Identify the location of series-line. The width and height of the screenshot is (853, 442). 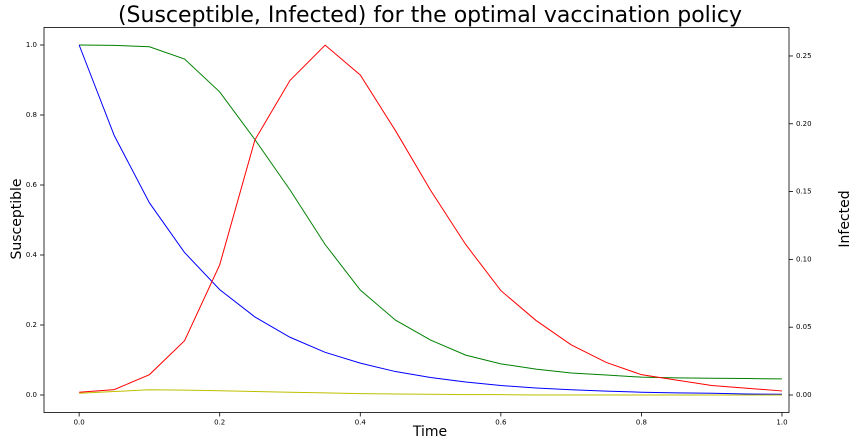
(430, 392).